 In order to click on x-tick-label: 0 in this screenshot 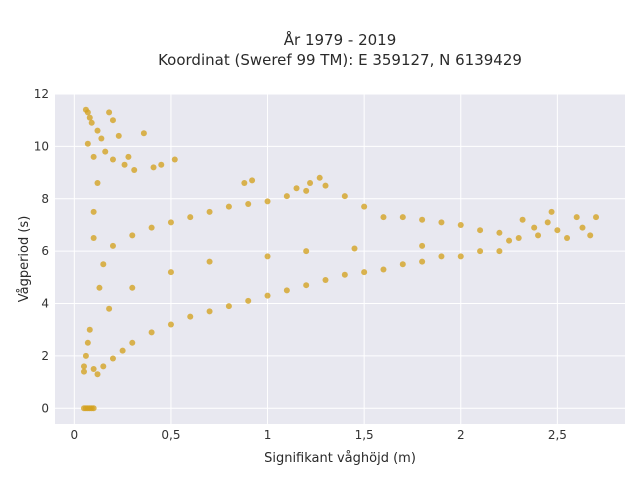, I will do `click(75, 435)`.